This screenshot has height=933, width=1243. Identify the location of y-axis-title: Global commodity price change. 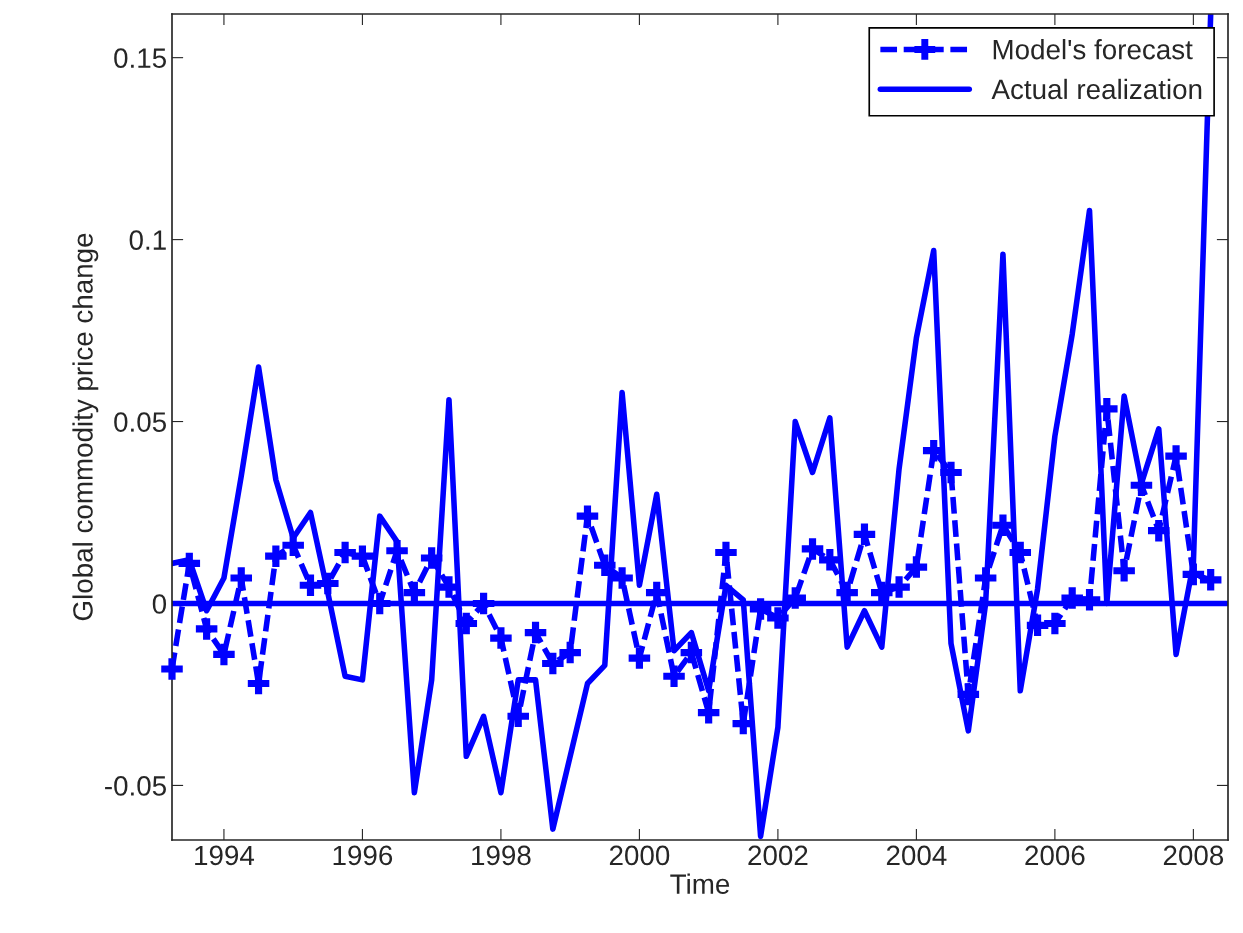
(85, 427).